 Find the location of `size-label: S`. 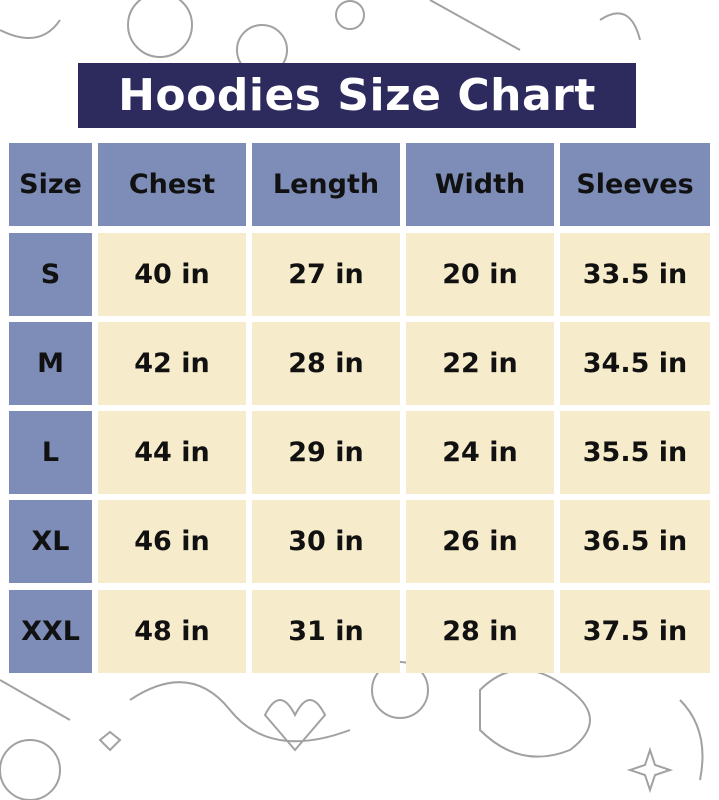

size-label: S is located at coordinates (50, 274).